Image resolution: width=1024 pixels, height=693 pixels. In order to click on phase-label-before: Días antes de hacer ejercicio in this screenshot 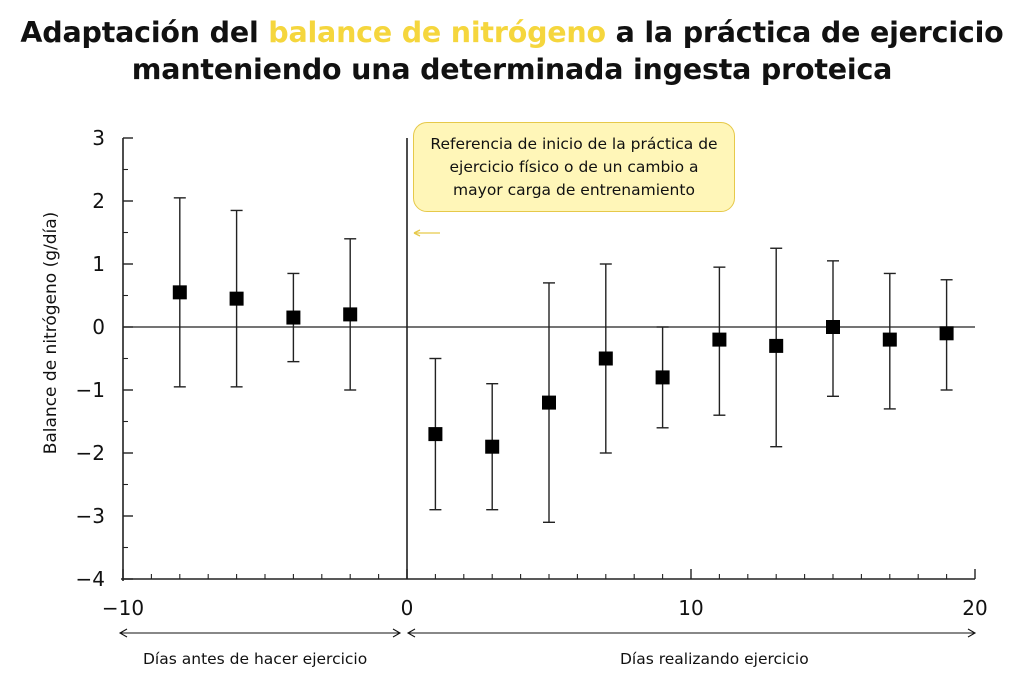, I will do `click(255, 659)`.